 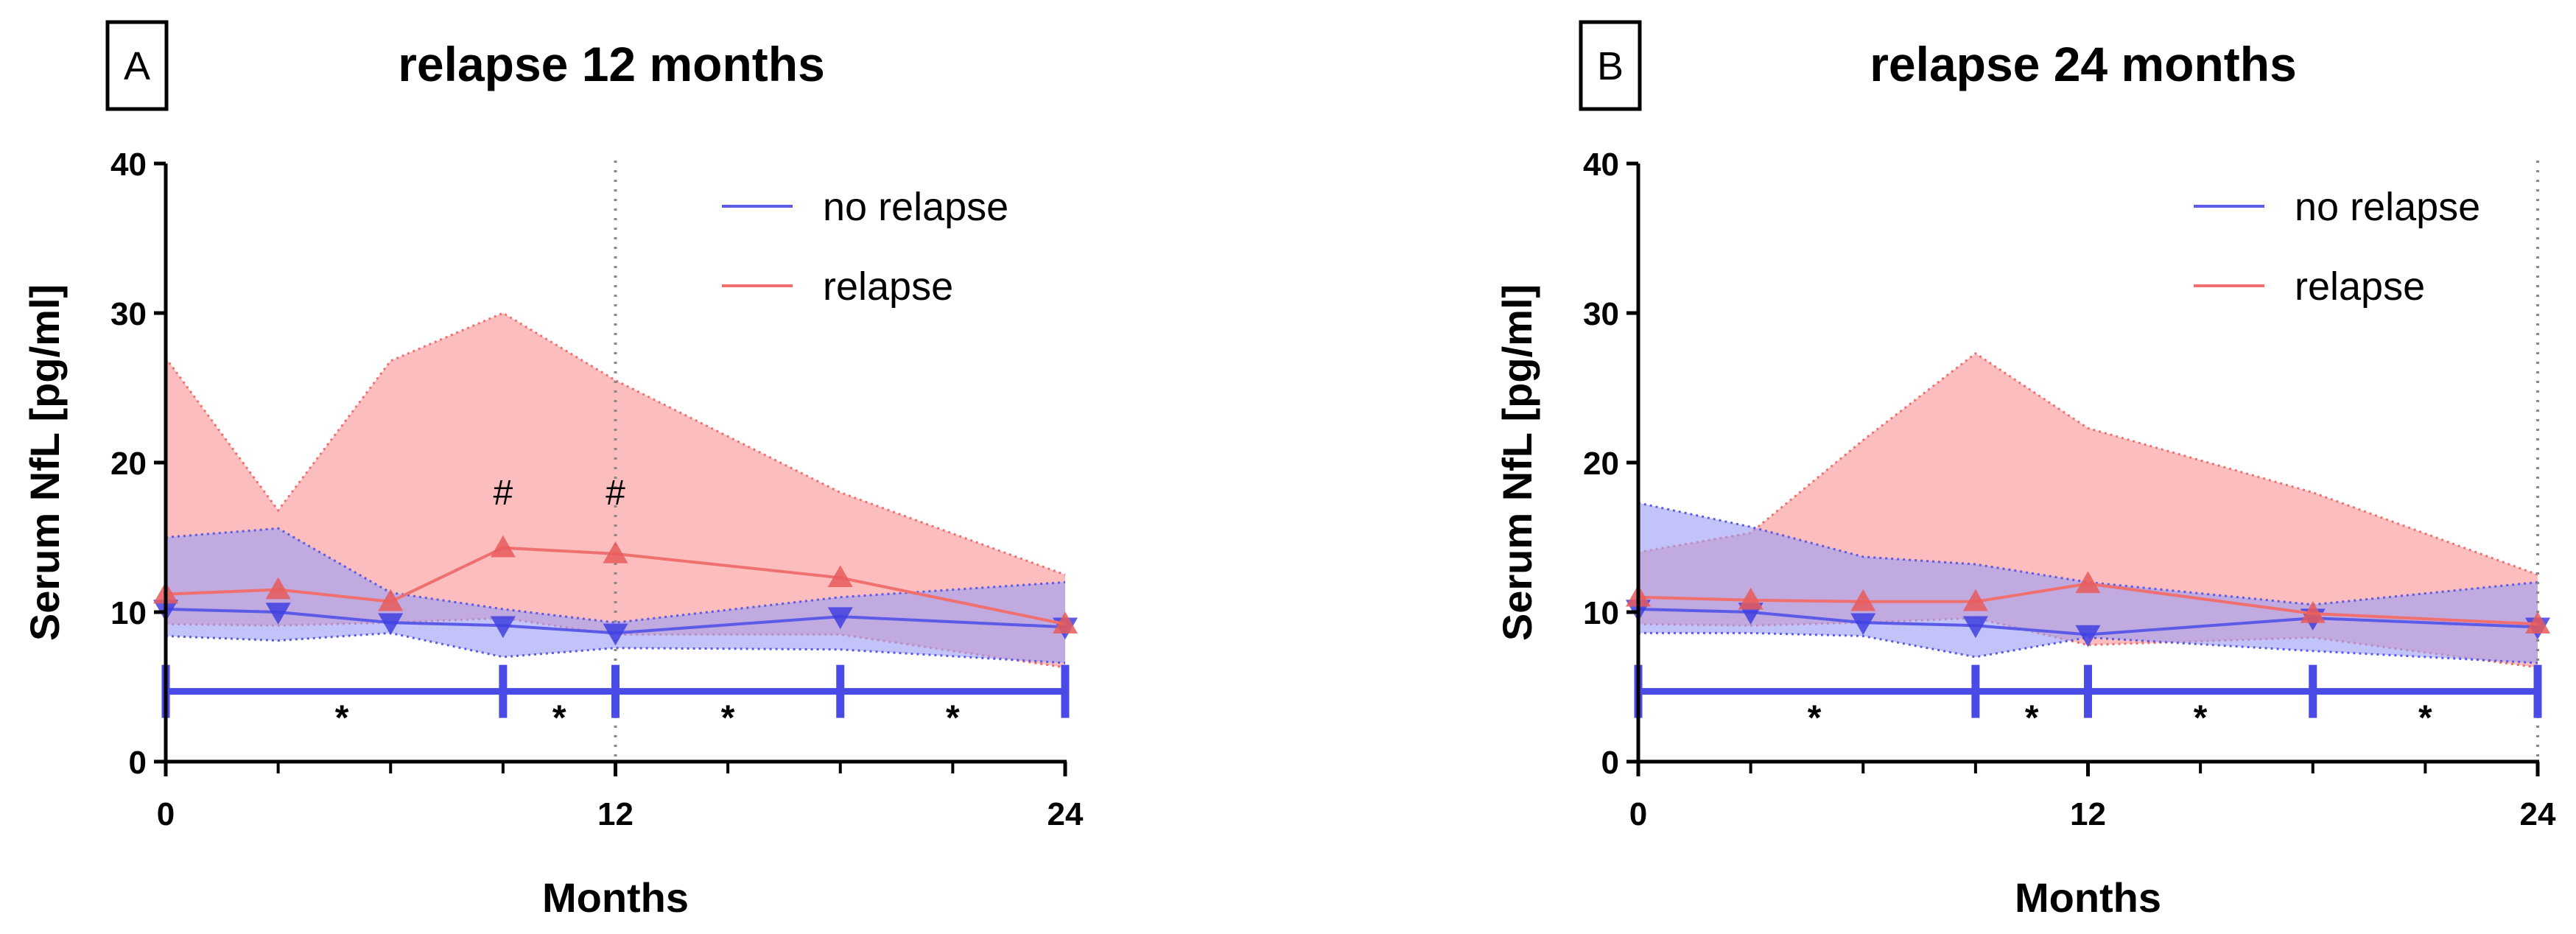 I want to click on band-upper-edge-no-relapse, so click(x=615, y=575).